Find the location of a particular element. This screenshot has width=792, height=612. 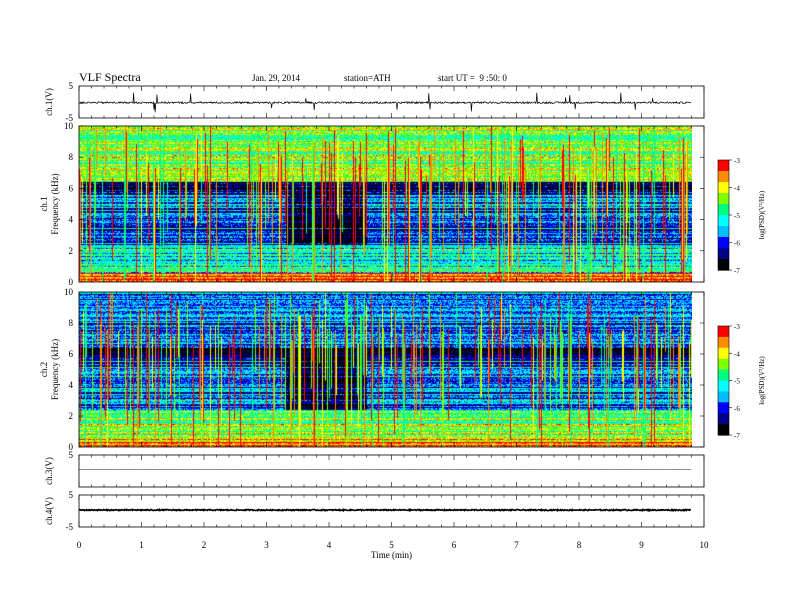

y-axis-label: ch.2 is located at coordinates (44, 369).